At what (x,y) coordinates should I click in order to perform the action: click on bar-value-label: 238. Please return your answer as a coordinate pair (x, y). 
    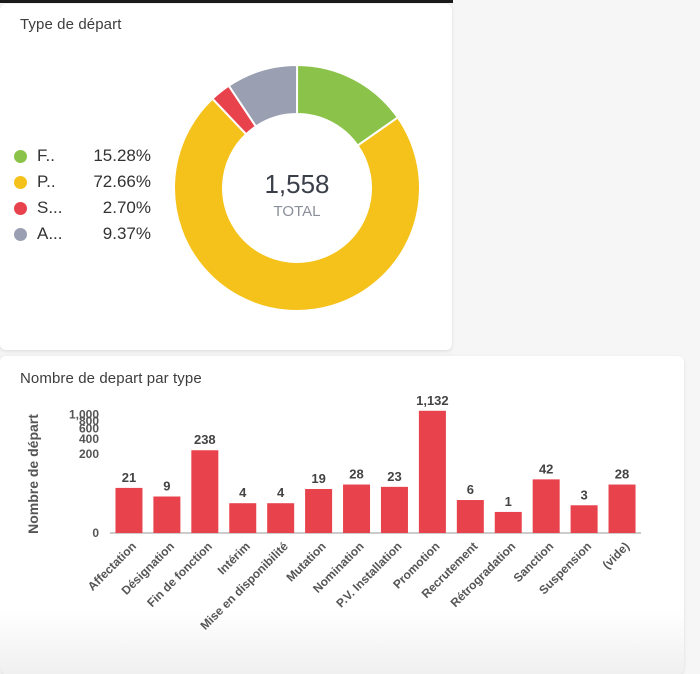
    Looking at the image, I should click on (205, 439).